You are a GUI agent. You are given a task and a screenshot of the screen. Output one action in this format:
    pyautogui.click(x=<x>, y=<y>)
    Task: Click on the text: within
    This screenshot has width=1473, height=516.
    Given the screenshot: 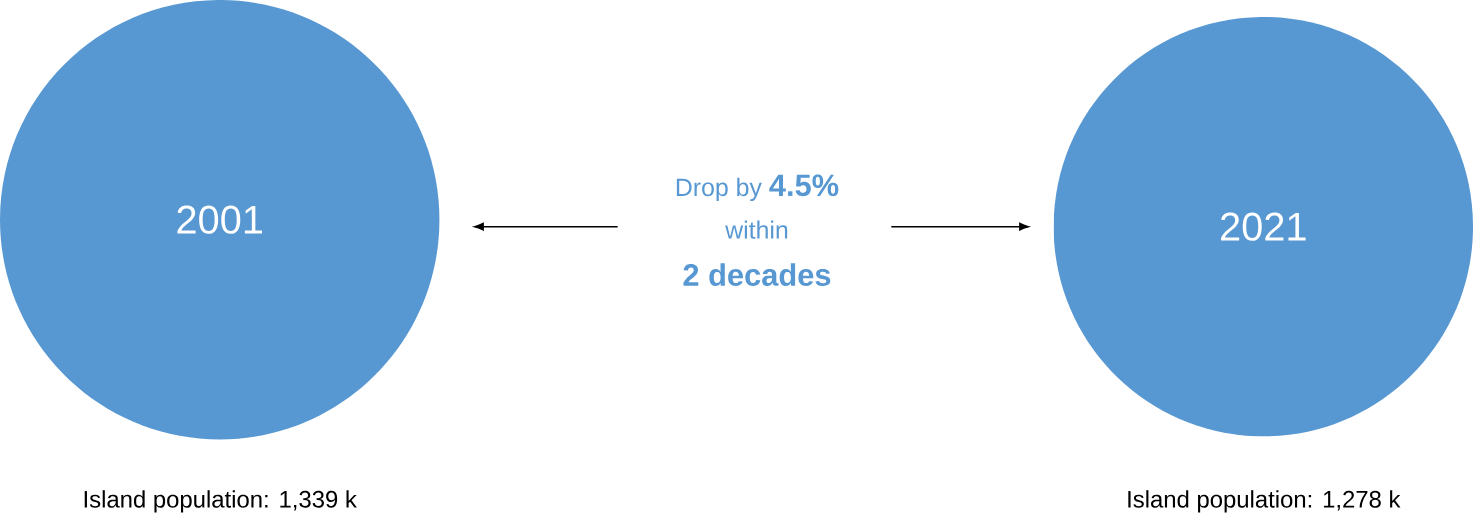 What is the action you would take?
    pyautogui.click(x=756, y=229)
    